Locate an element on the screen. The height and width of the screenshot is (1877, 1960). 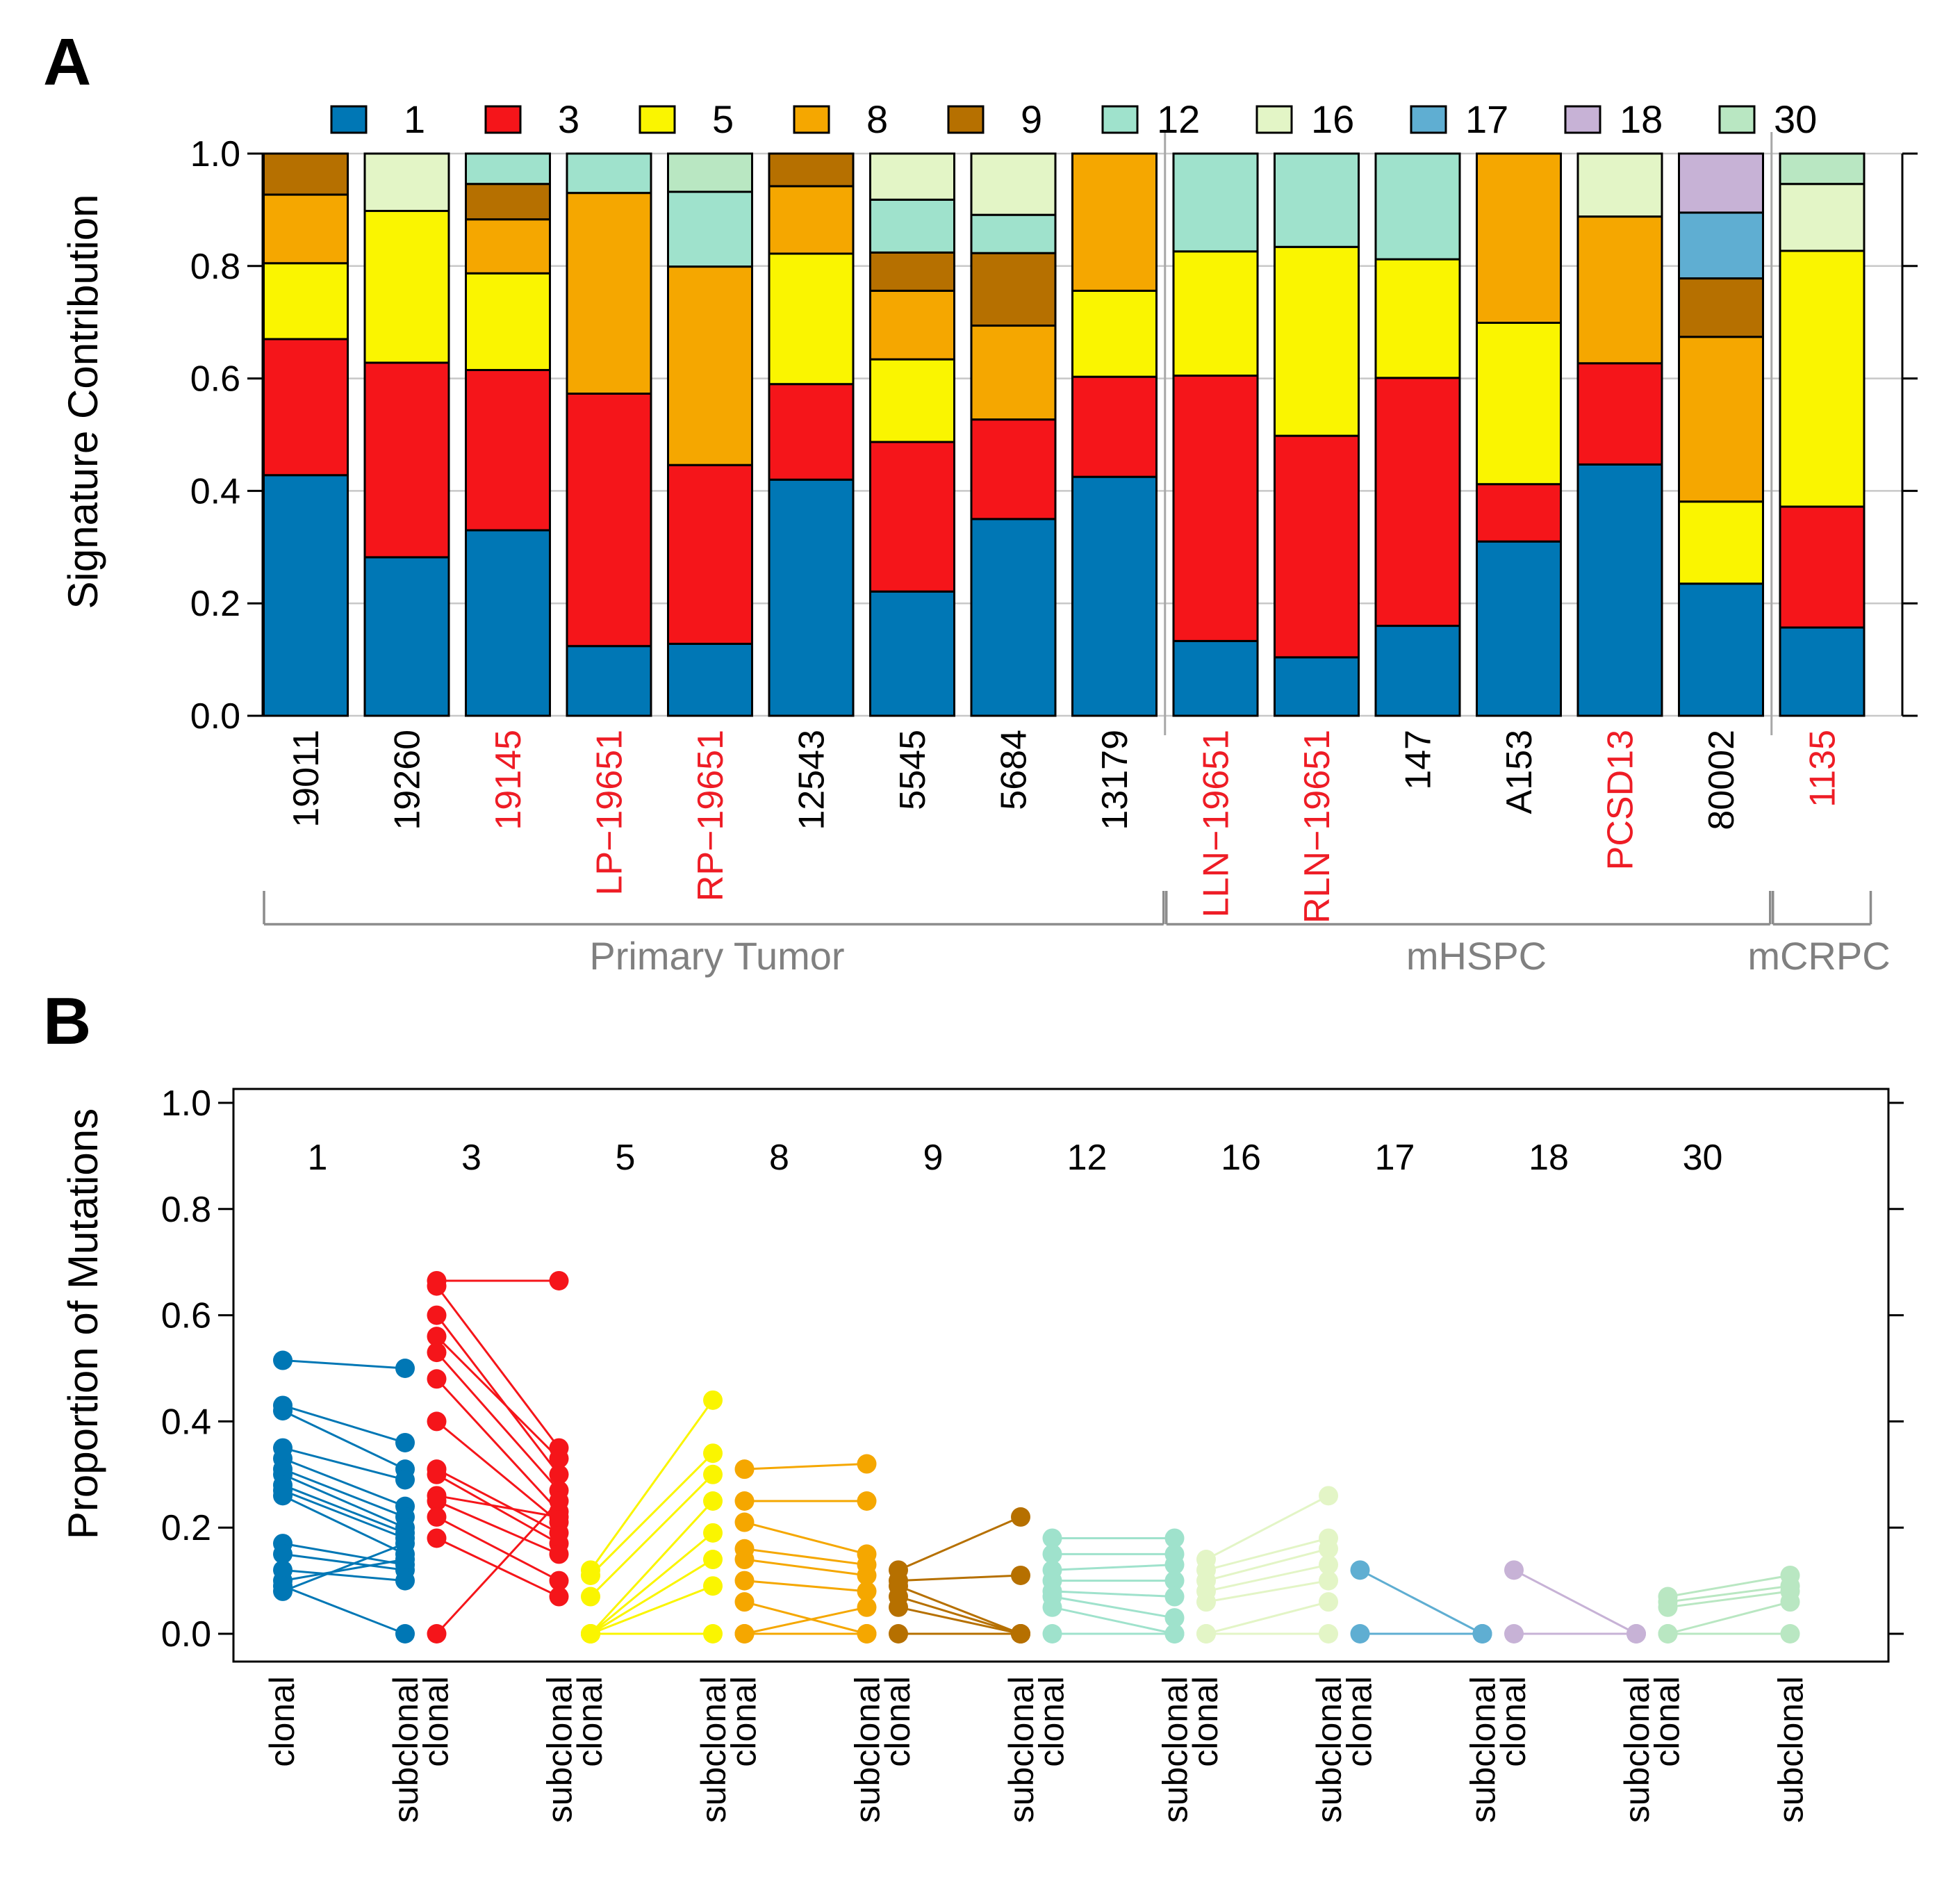
x-tick-label: 13179 is located at coordinates (1115, 780).